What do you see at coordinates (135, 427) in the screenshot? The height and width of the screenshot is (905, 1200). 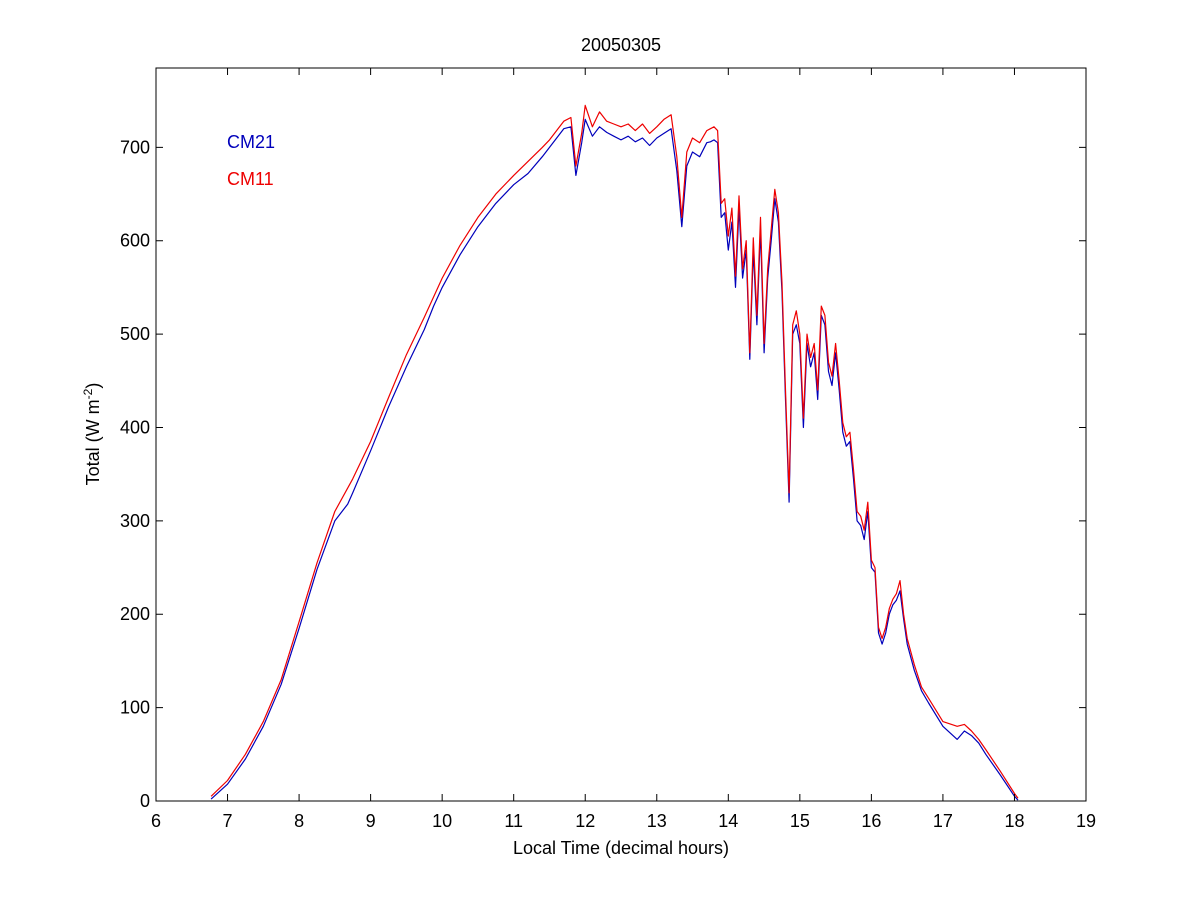 I see `y-tick-label: 400` at bounding box center [135, 427].